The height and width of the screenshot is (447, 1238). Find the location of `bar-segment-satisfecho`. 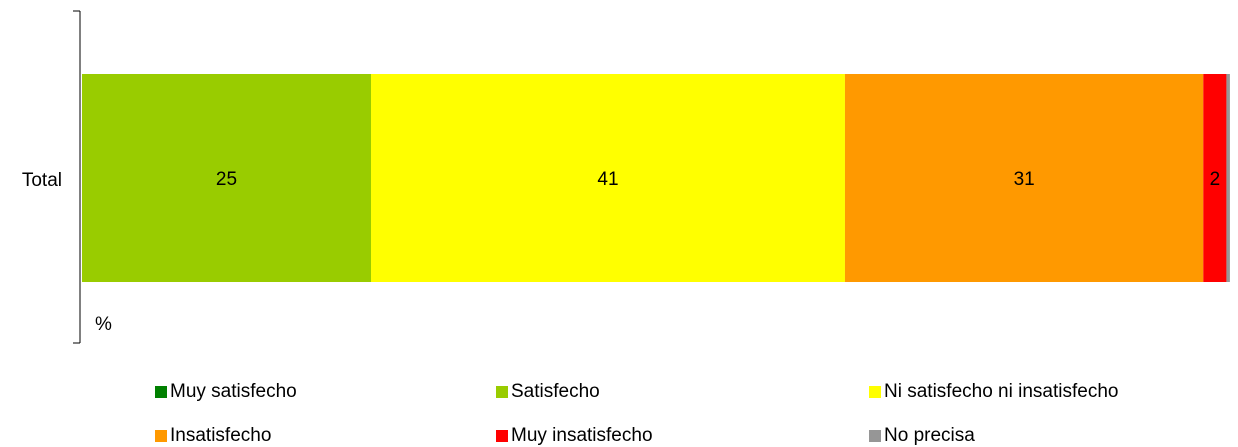

bar-segment-satisfecho is located at coordinates (226, 178).